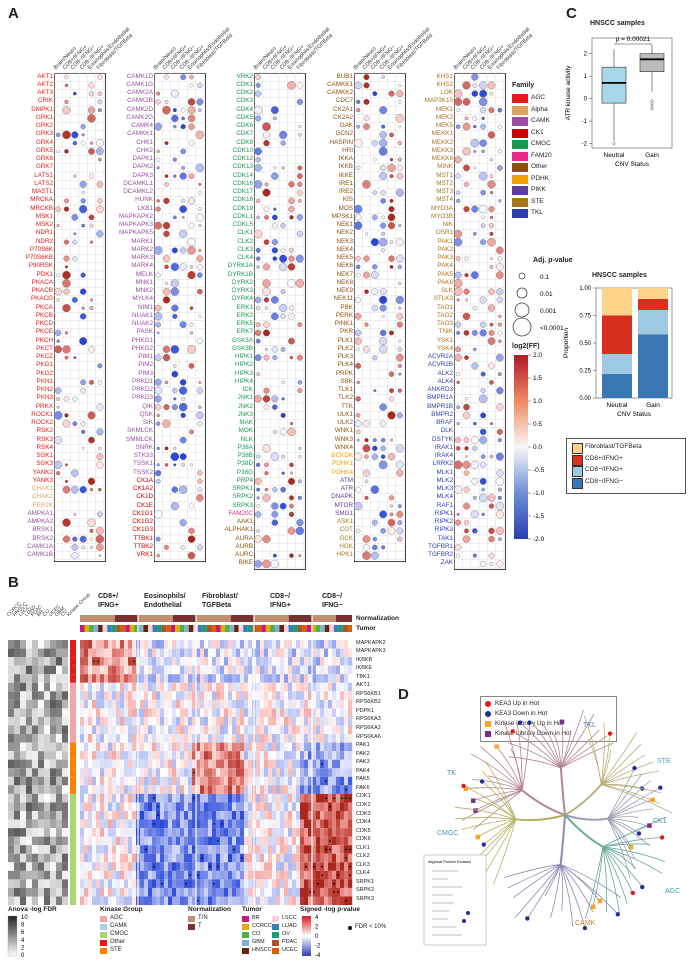 The width and height of the screenshot is (690, 961). Describe the element at coordinates (444, 84) in the screenshot. I see `gene-label: KHS2` at that location.